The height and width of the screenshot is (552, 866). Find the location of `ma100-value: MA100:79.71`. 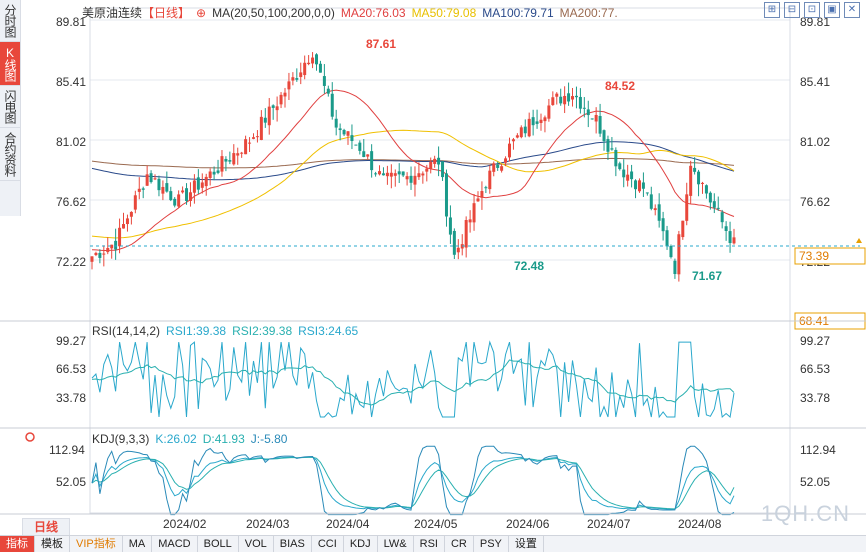

ma100-value: MA100:79.71 is located at coordinates (518, 13).